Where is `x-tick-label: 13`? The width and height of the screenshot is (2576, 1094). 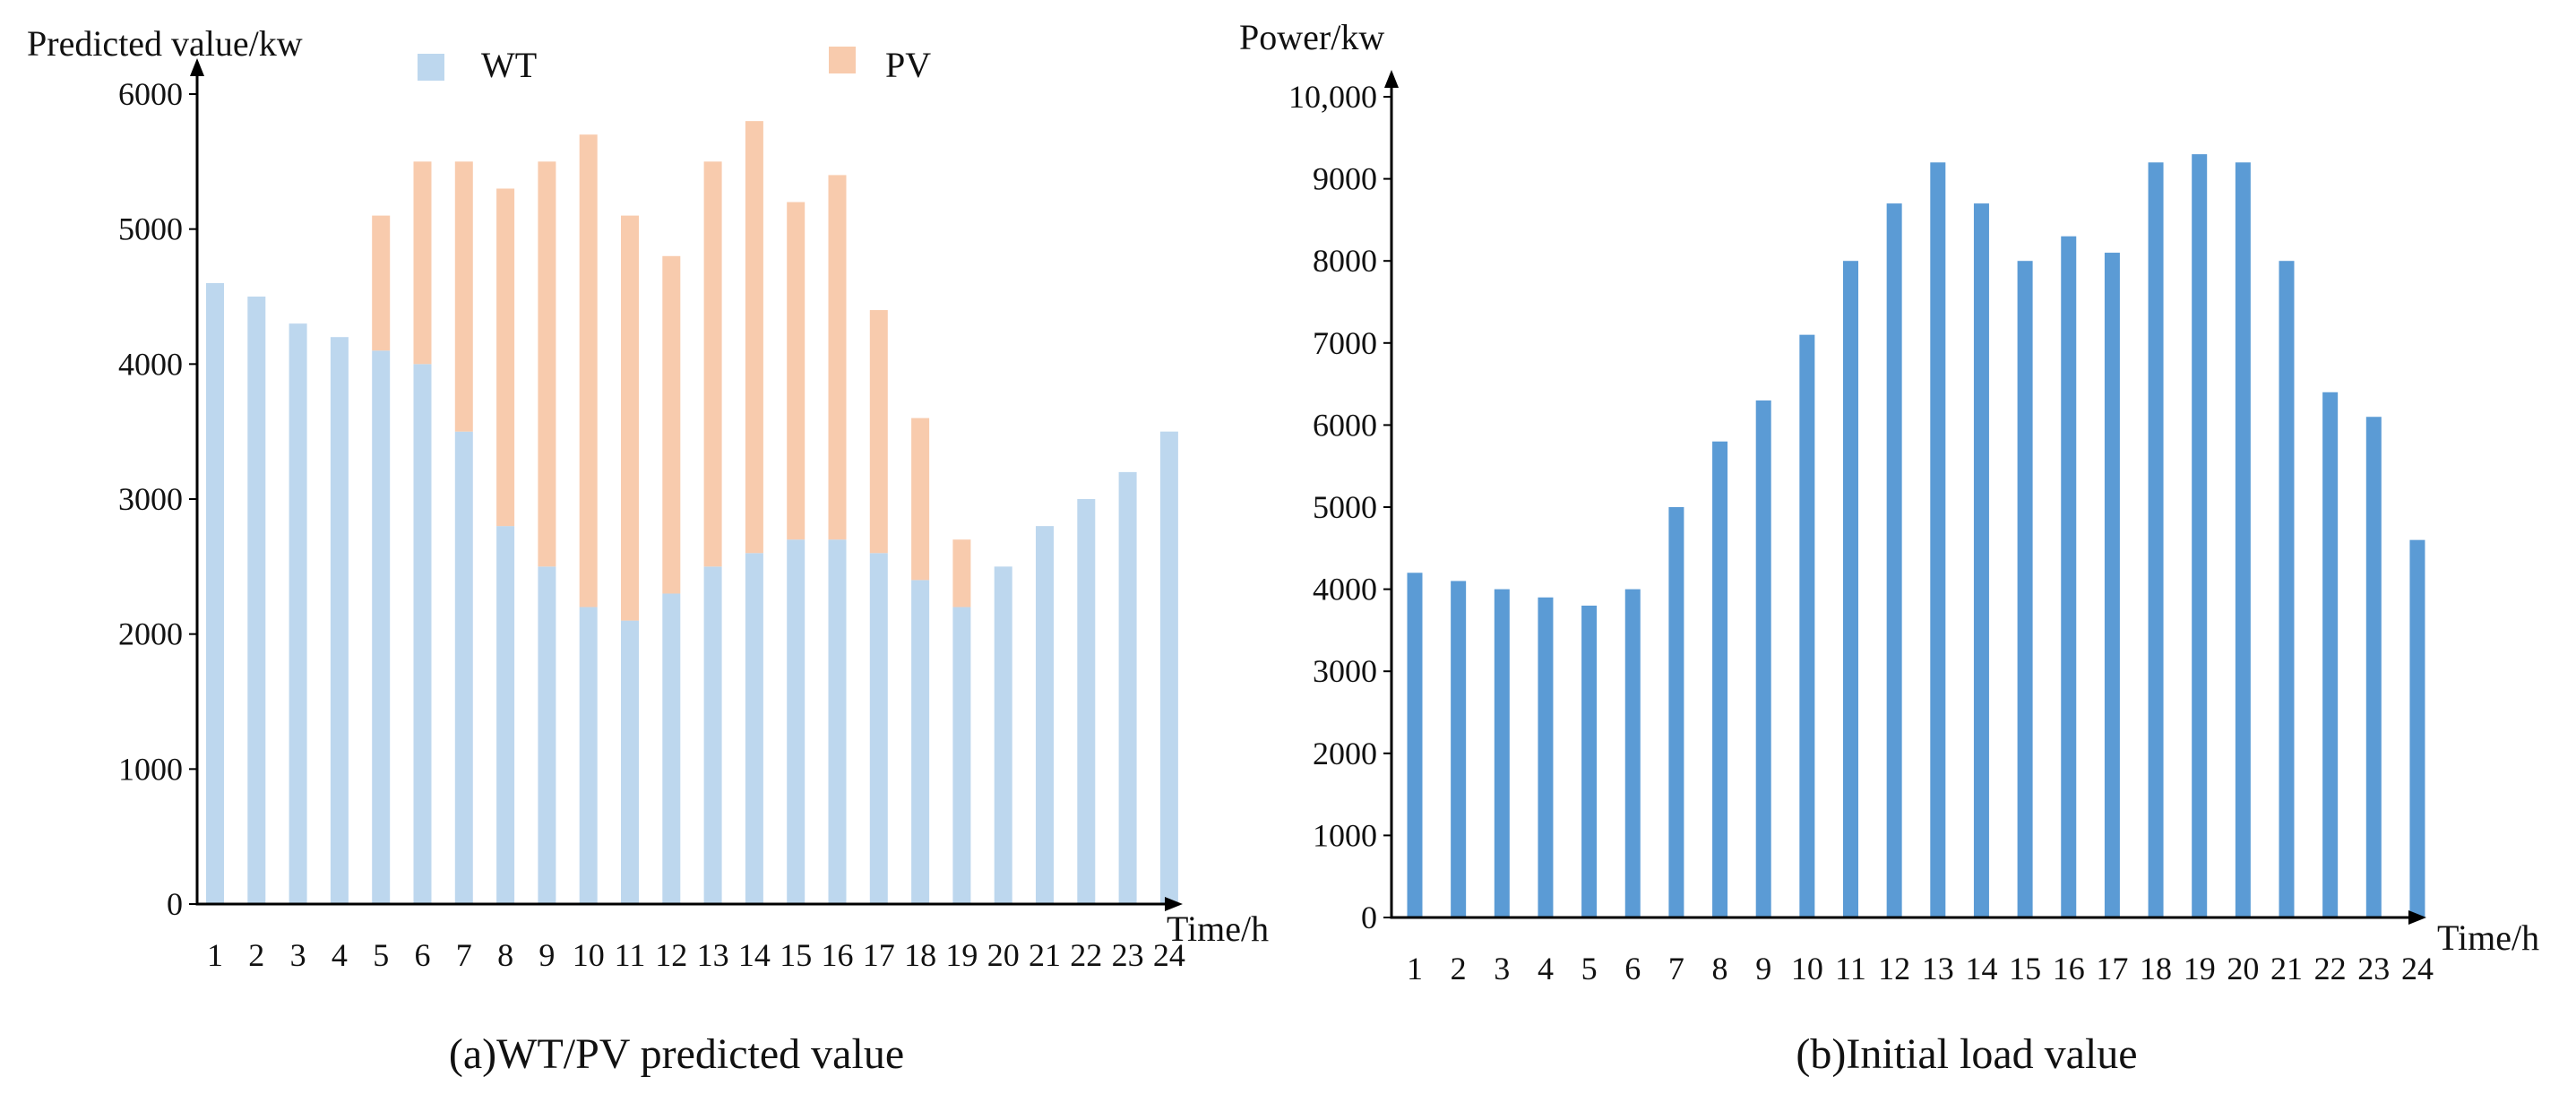 x-tick-label: 13 is located at coordinates (713, 955).